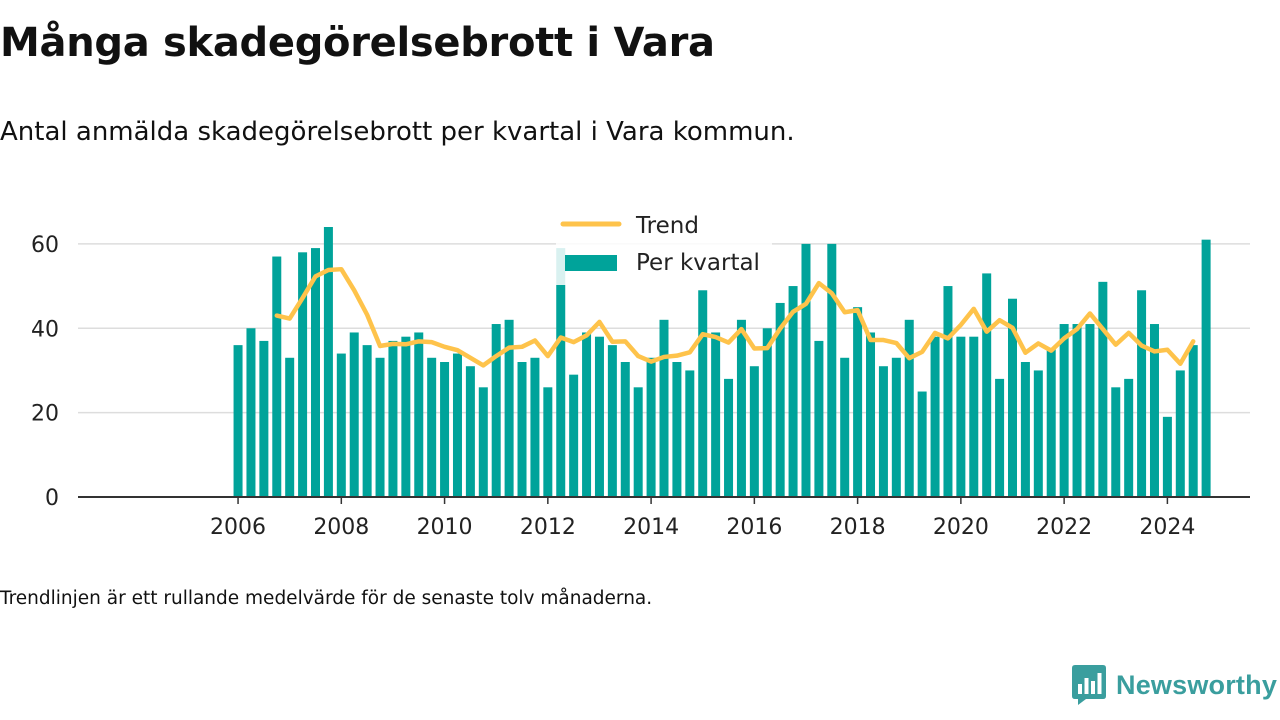 The height and width of the screenshot is (720, 1280). Describe the element at coordinates (357, 43) in the screenshot. I see `chart-title: Många skadegörelsebrott i Vara` at that location.